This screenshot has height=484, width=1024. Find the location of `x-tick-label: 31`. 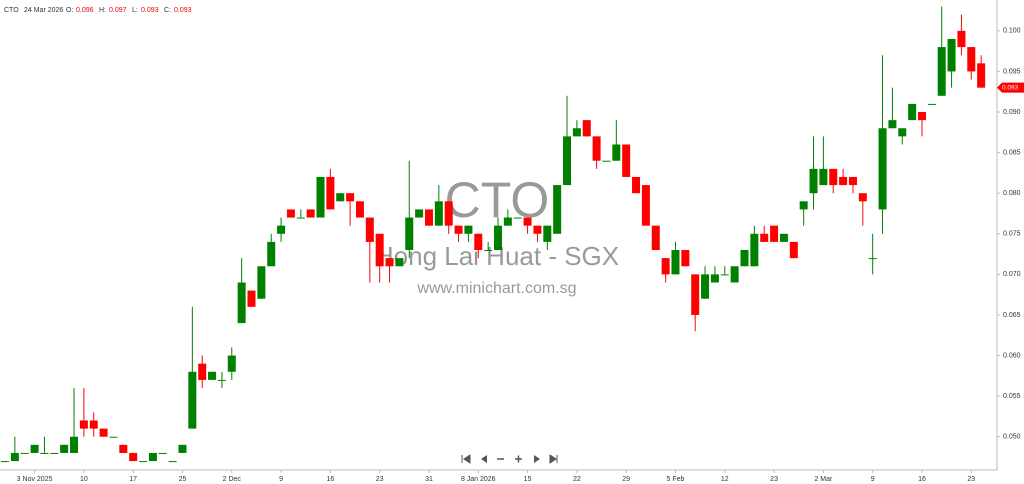

x-tick-label: 31 is located at coordinates (429, 479).